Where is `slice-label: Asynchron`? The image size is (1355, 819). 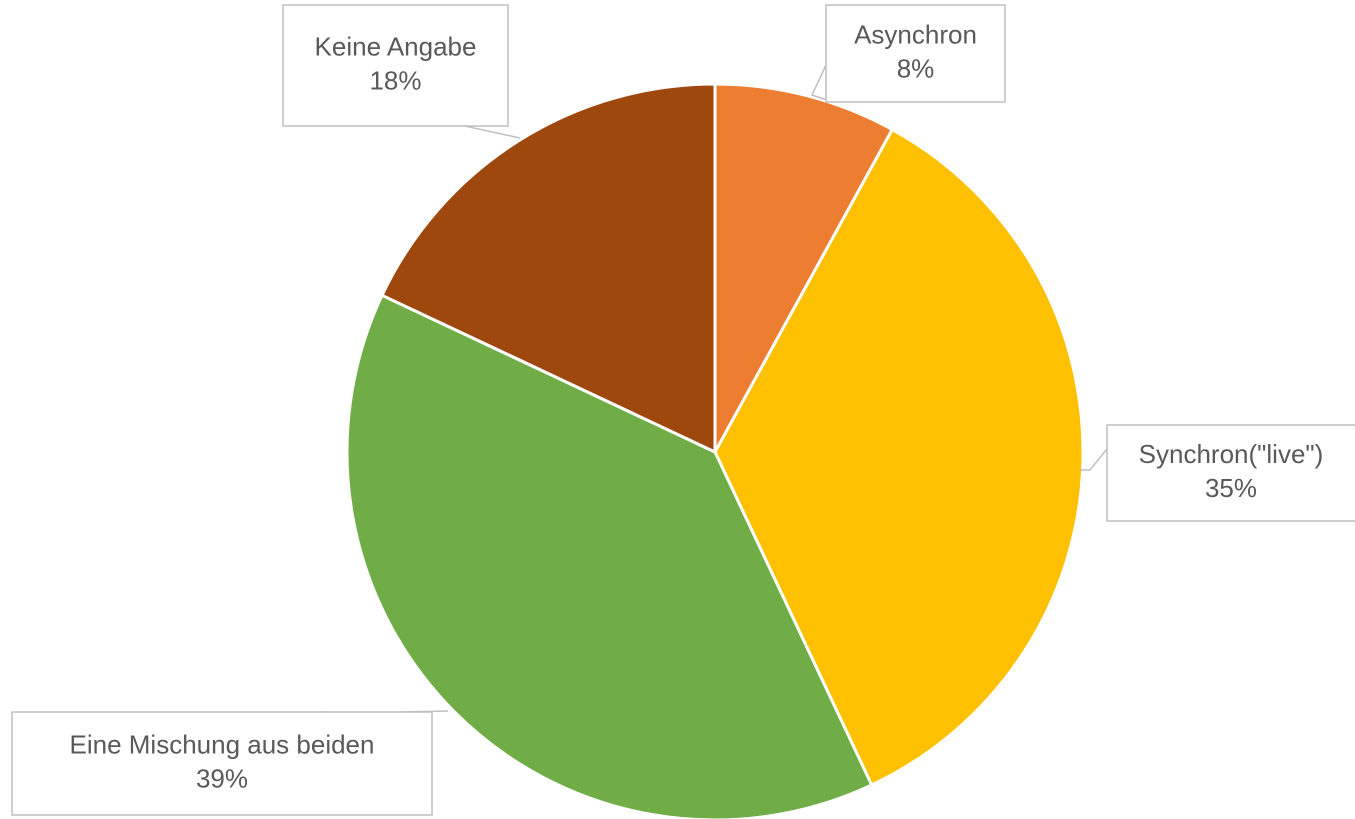
slice-label: Asynchron is located at coordinates (915, 34).